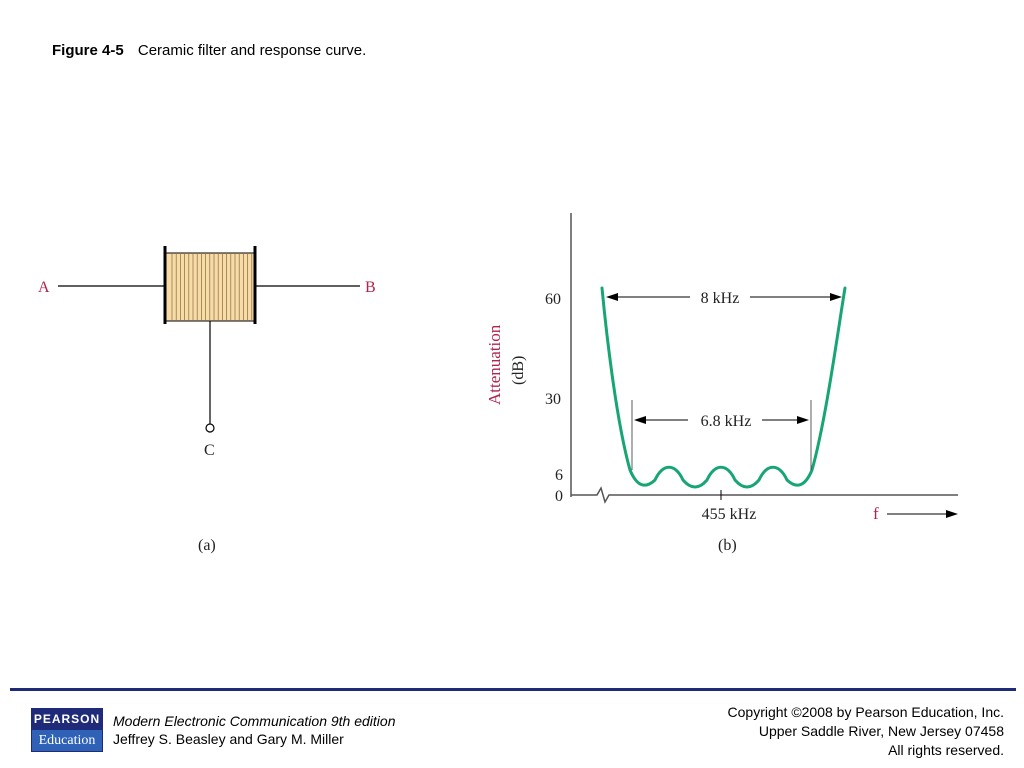  I want to click on arrowhead-68khz-left, so click(640, 420).